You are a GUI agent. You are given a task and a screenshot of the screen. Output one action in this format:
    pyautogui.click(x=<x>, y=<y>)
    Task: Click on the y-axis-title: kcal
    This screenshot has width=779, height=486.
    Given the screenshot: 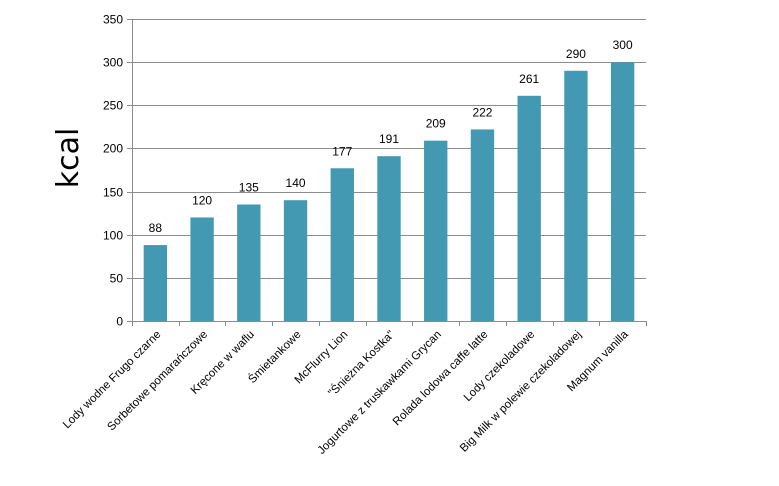 What is the action you would take?
    pyautogui.click(x=68, y=158)
    